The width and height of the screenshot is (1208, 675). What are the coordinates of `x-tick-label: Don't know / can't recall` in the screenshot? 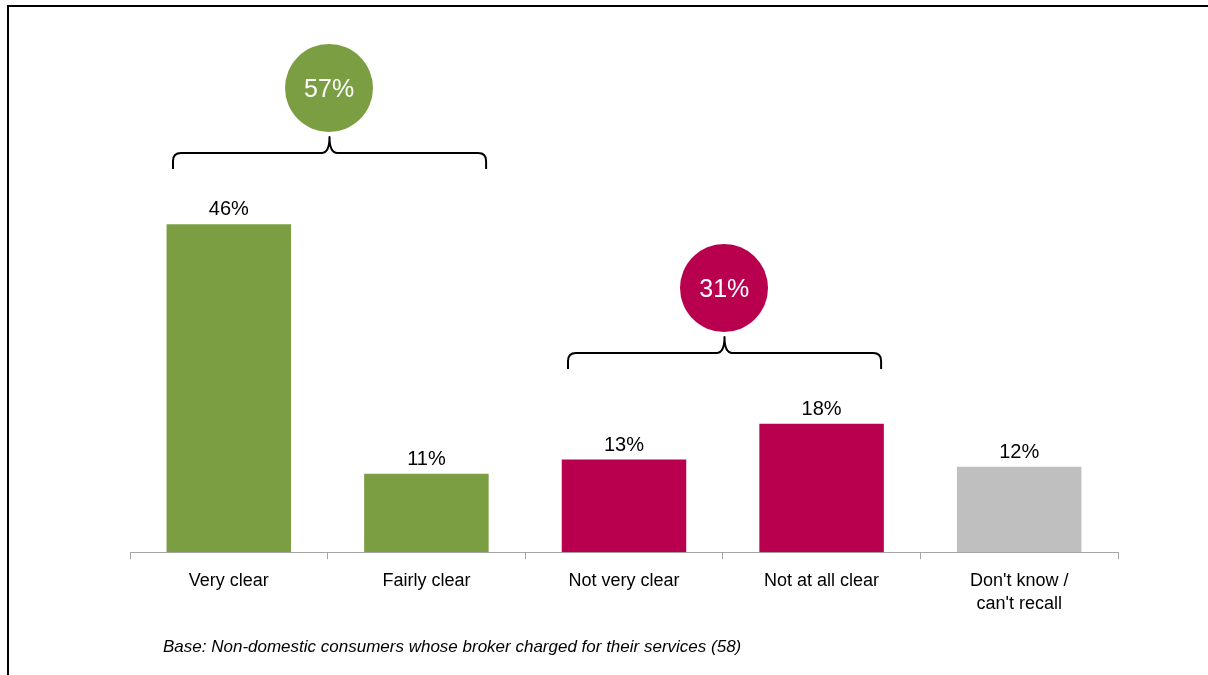 It's located at (1019, 591).